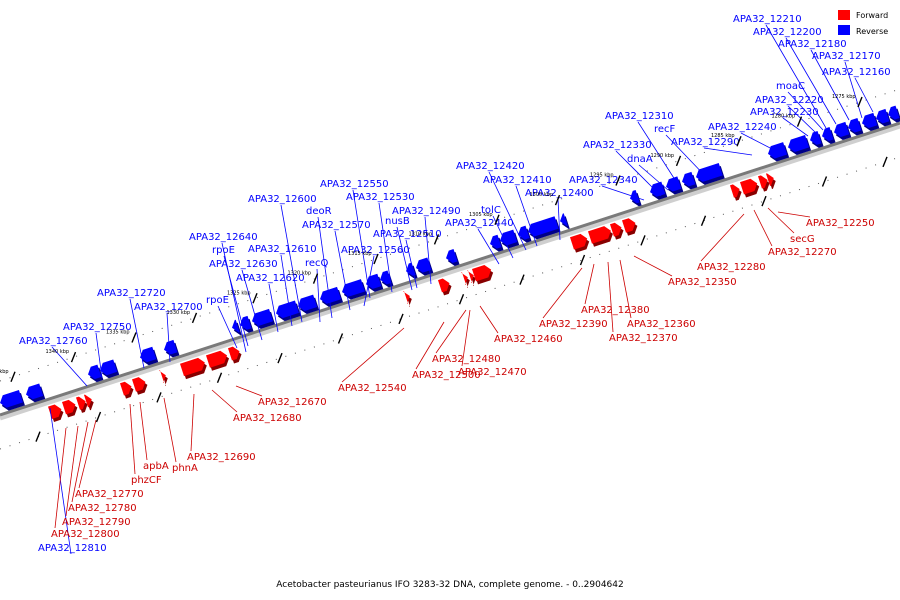 The image size is (900, 600). Describe the element at coordinates (446, 375) in the screenshot. I see `forward-gene-label: APA32_12500` at that location.